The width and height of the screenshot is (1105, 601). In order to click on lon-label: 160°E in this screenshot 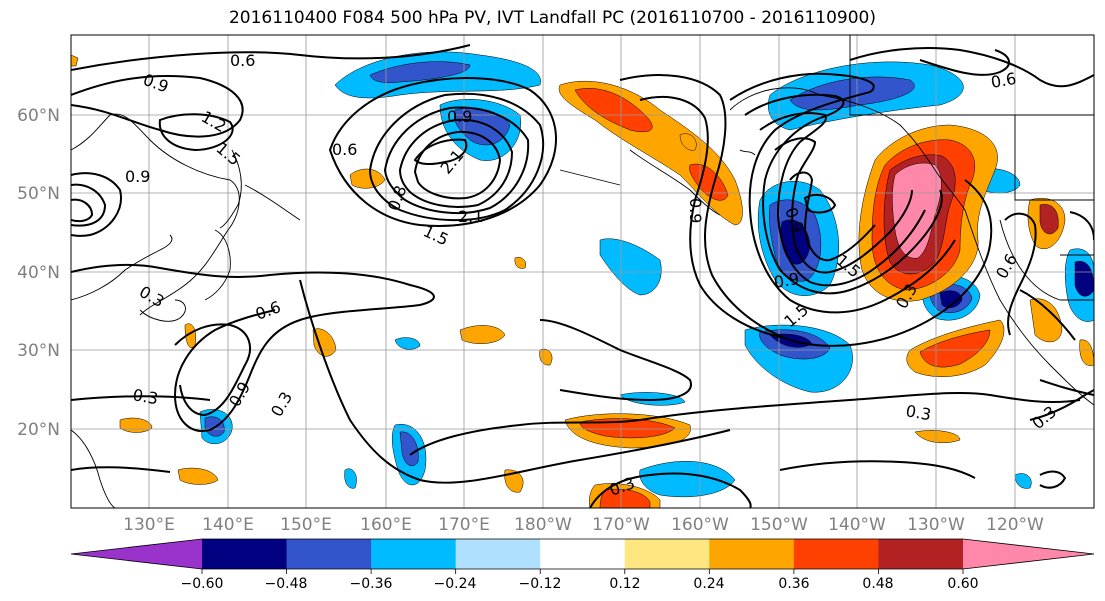, I will do `click(386, 525)`.